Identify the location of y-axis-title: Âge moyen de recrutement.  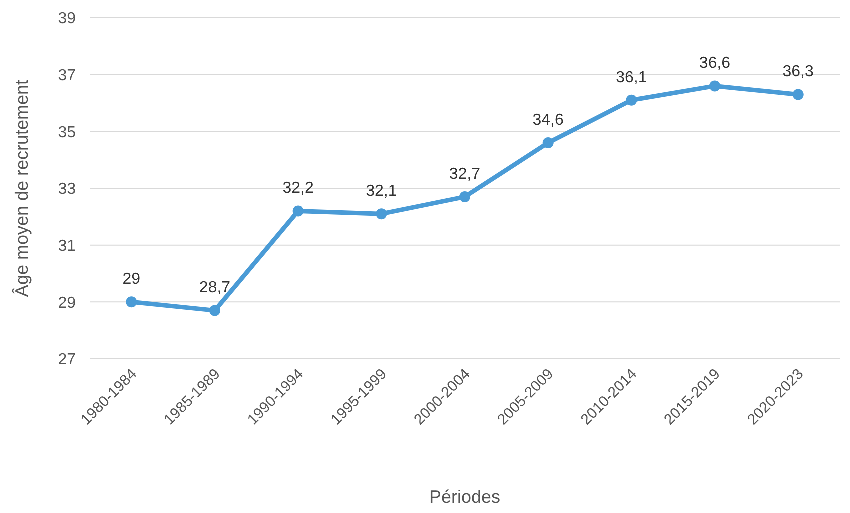
(22, 189).